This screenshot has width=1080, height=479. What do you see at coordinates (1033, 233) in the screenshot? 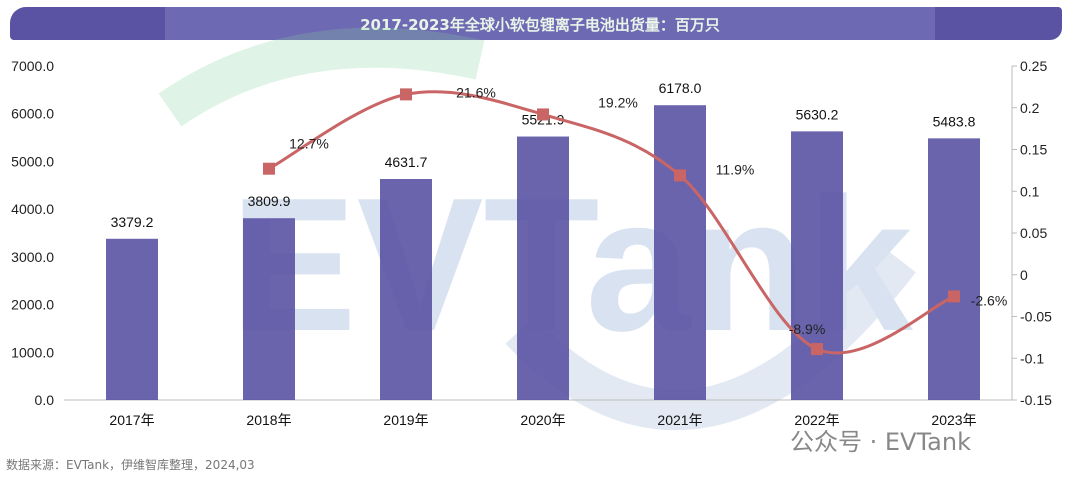
I see `right-tick-label: 0.05` at bounding box center [1033, 233].